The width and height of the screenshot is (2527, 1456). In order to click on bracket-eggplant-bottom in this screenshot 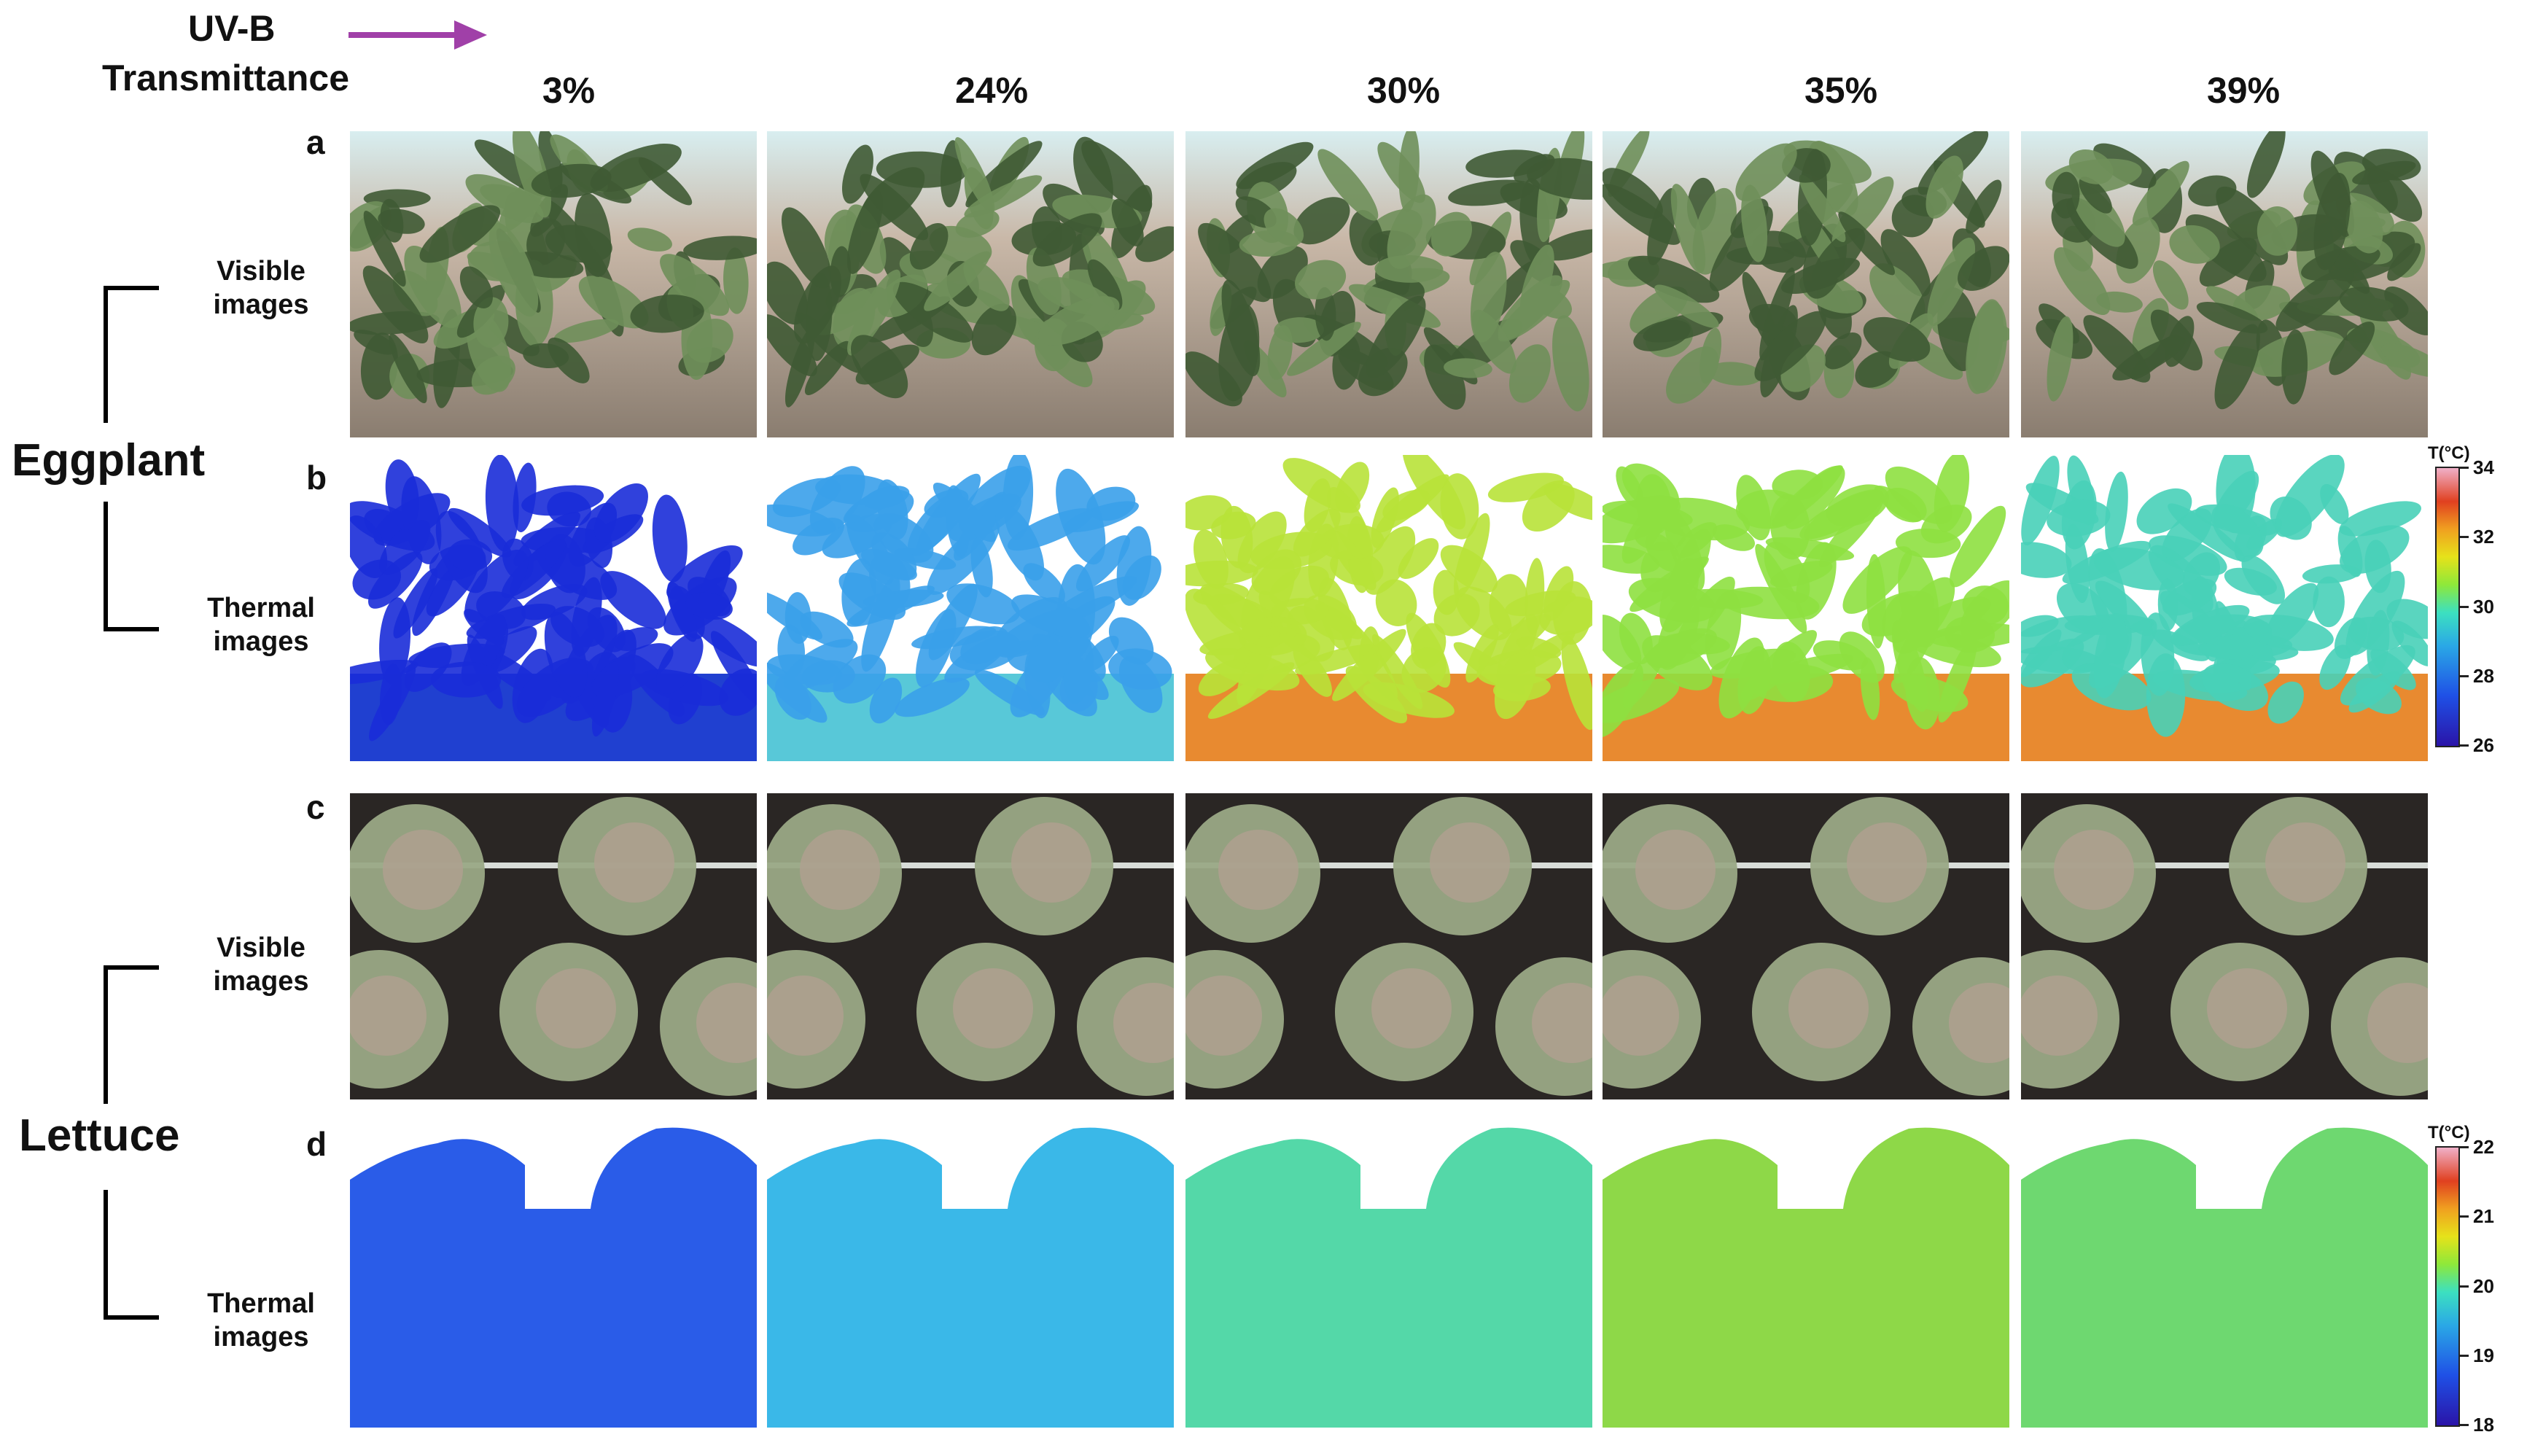, I will do `click(131, 566)`.